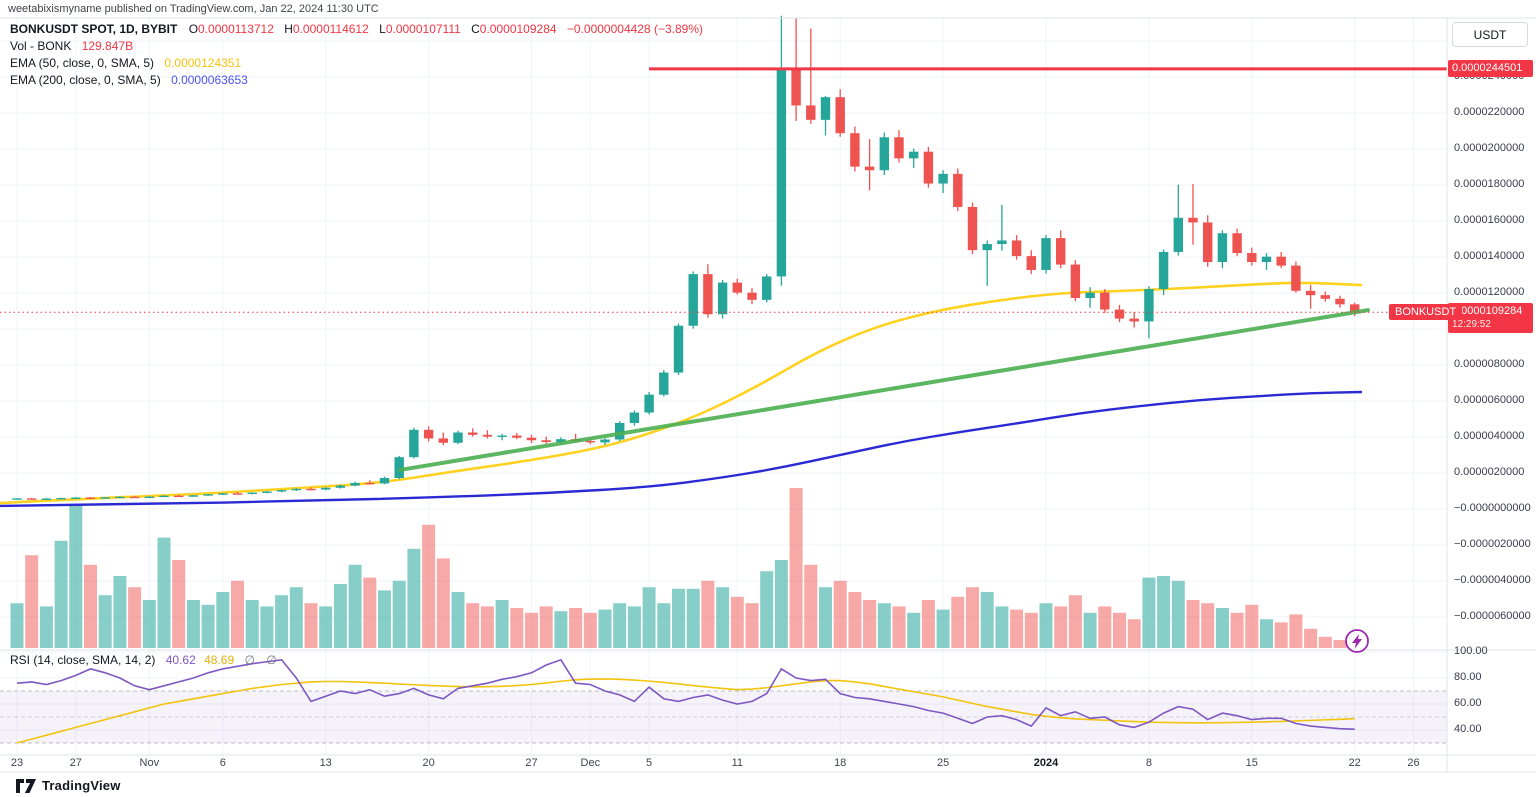 Image resolution: width=1536 pixels, height=797 pixels. What do you see at coordinates (1426, 312) in the screenshot?
I see `symbol-price-tag: BONKUSDT` at bounding box center [1426, 312].